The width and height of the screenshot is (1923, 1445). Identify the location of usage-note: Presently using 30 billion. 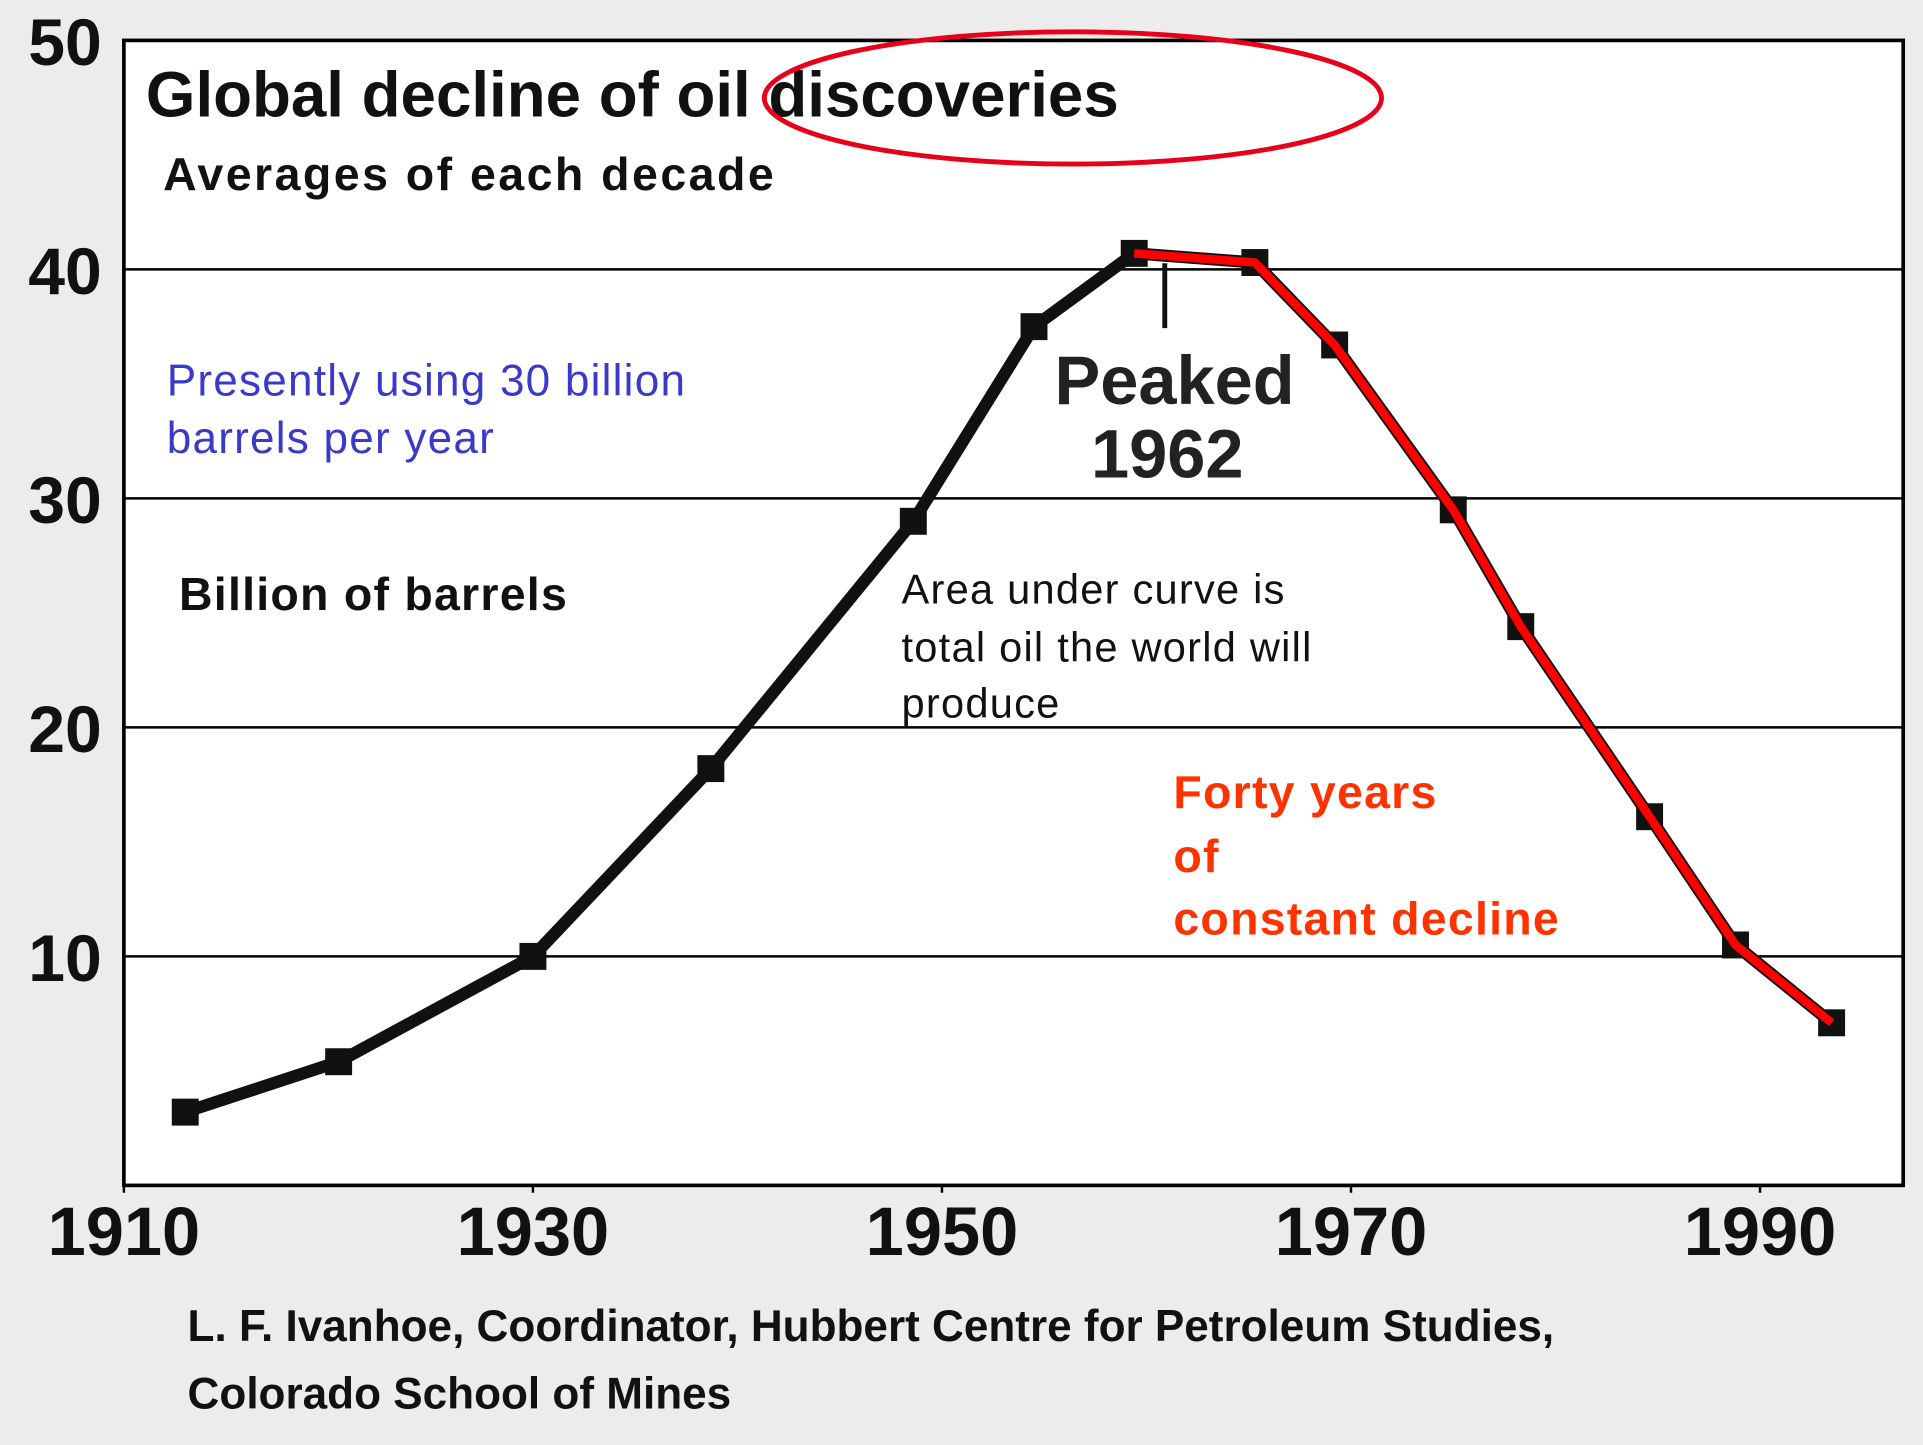
(426, 381).